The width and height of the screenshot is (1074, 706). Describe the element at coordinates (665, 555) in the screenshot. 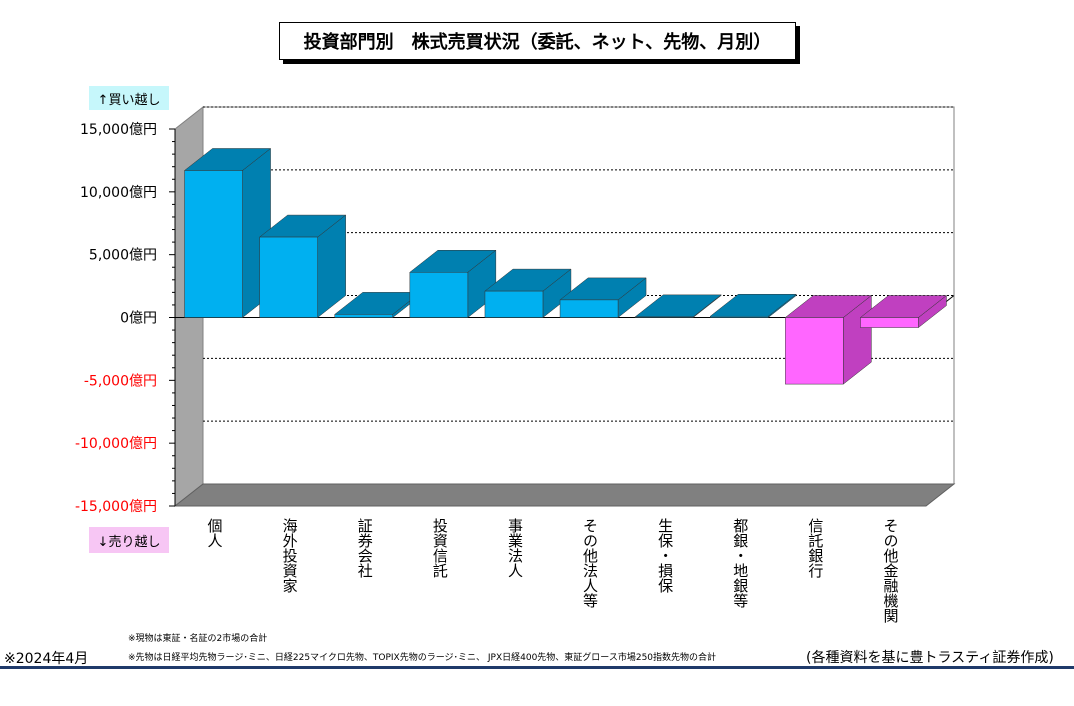

I see `category-label: 生保・損保` at that location.